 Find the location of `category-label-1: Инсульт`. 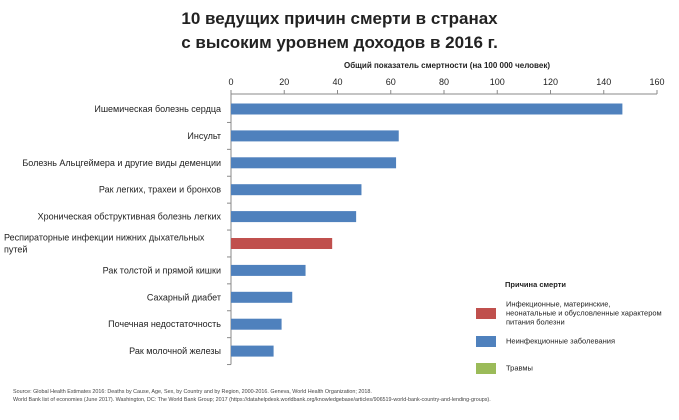

category-label-1: Инсульт is located at coordinates (204, 136).